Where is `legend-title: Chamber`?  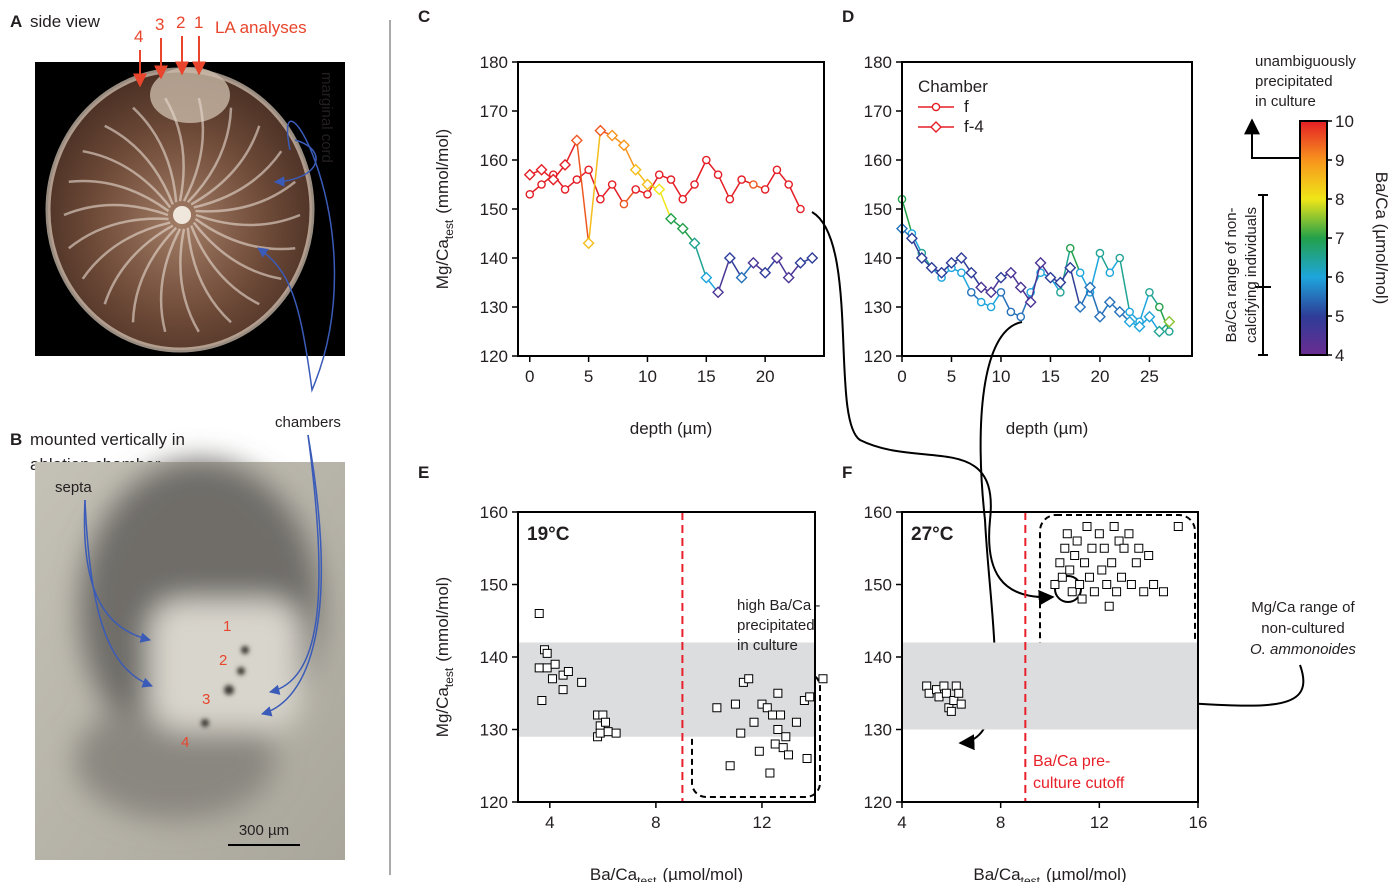
legend-title: Chamber is located at coordinates (953, 86).